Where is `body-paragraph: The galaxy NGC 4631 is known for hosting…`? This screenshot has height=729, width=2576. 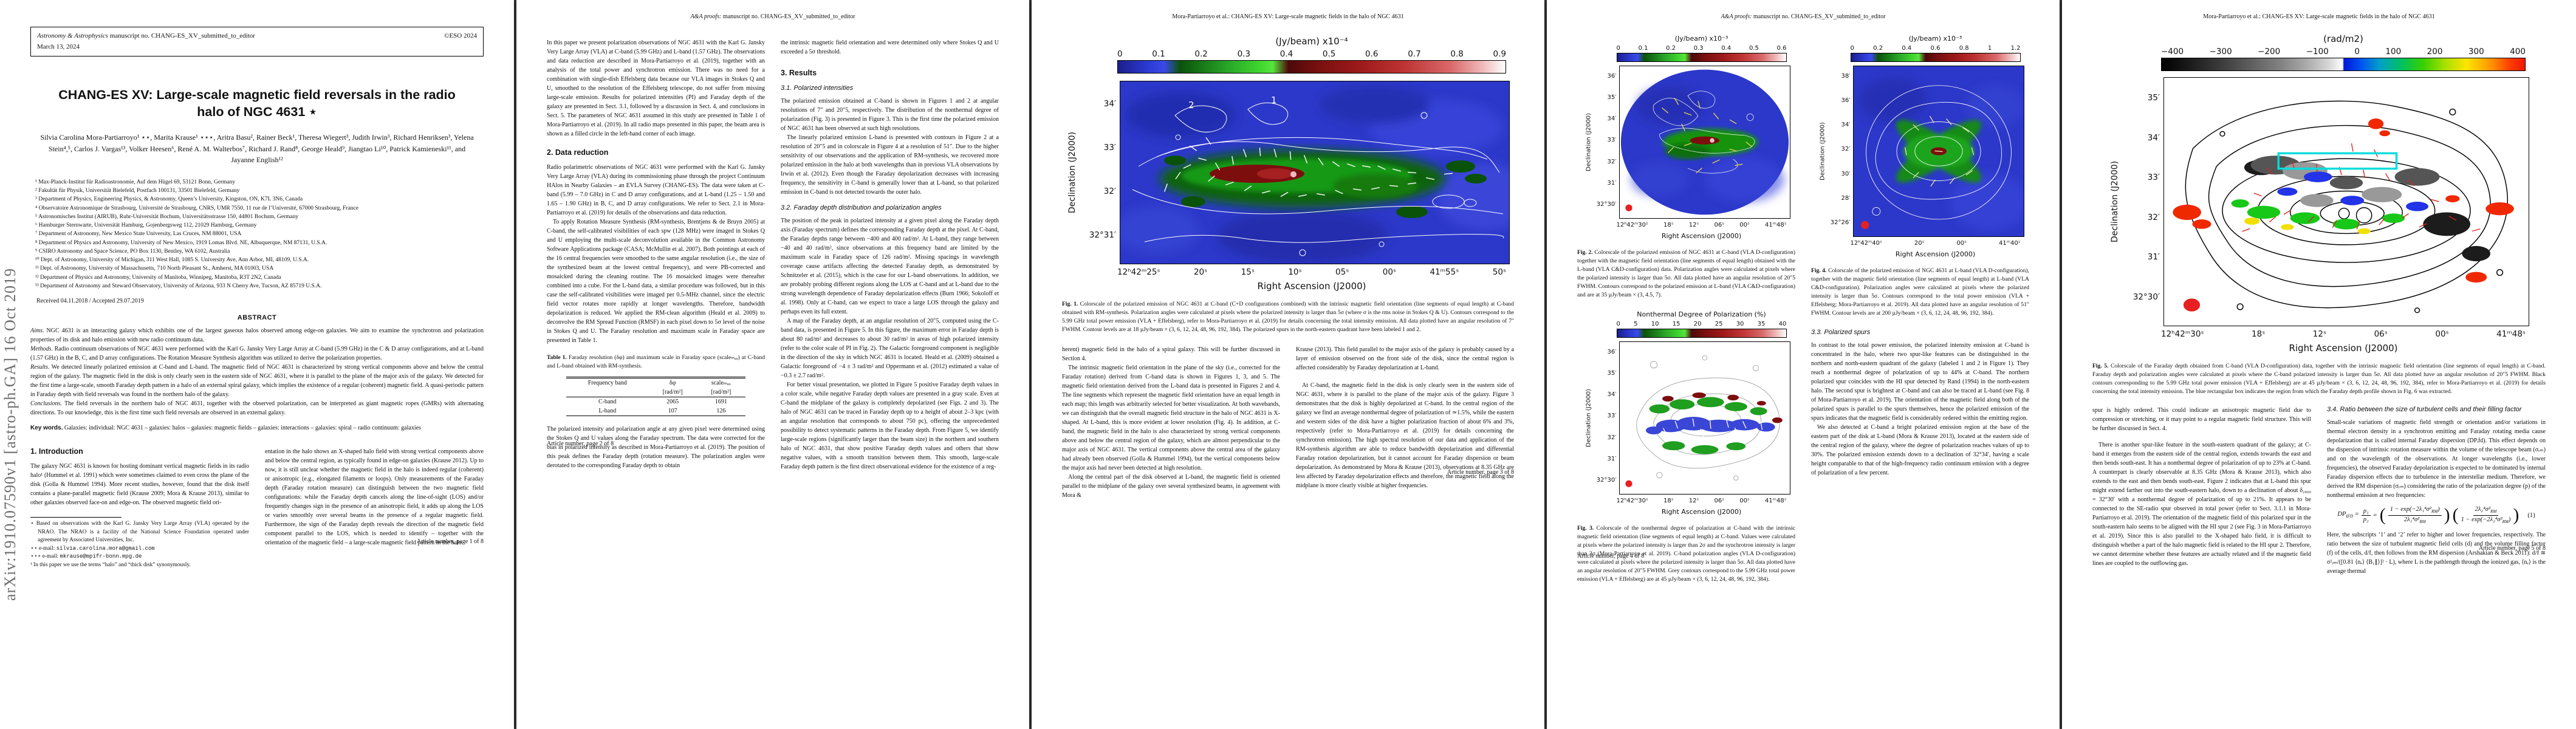 body-paragraph: The galaxy NGC 4631 is known for hosting… is located at coordinates (139, 485).